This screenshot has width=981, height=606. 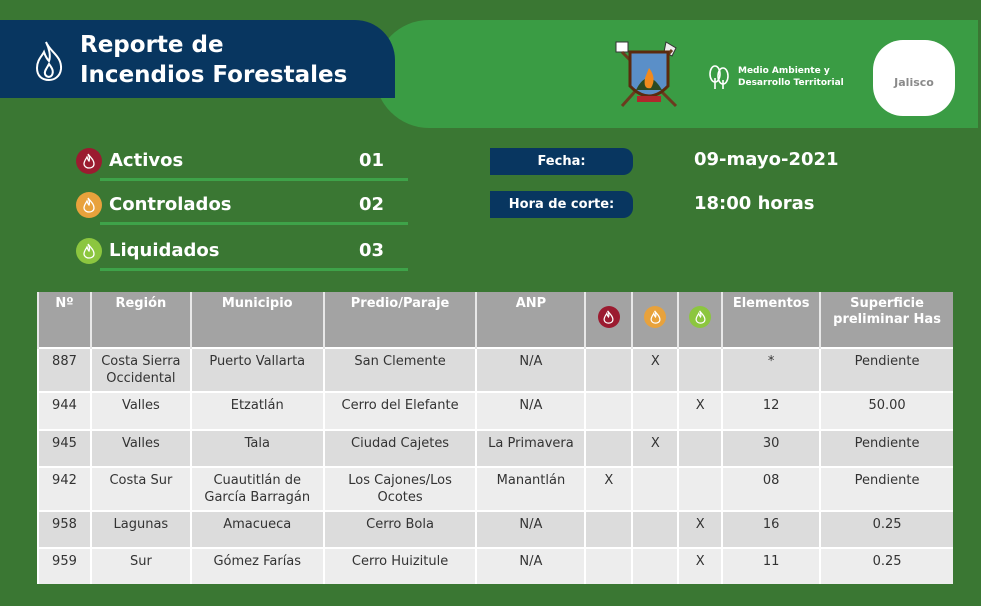 I want to click on table-cell: Etzatlán, so click(x=256, y=411).